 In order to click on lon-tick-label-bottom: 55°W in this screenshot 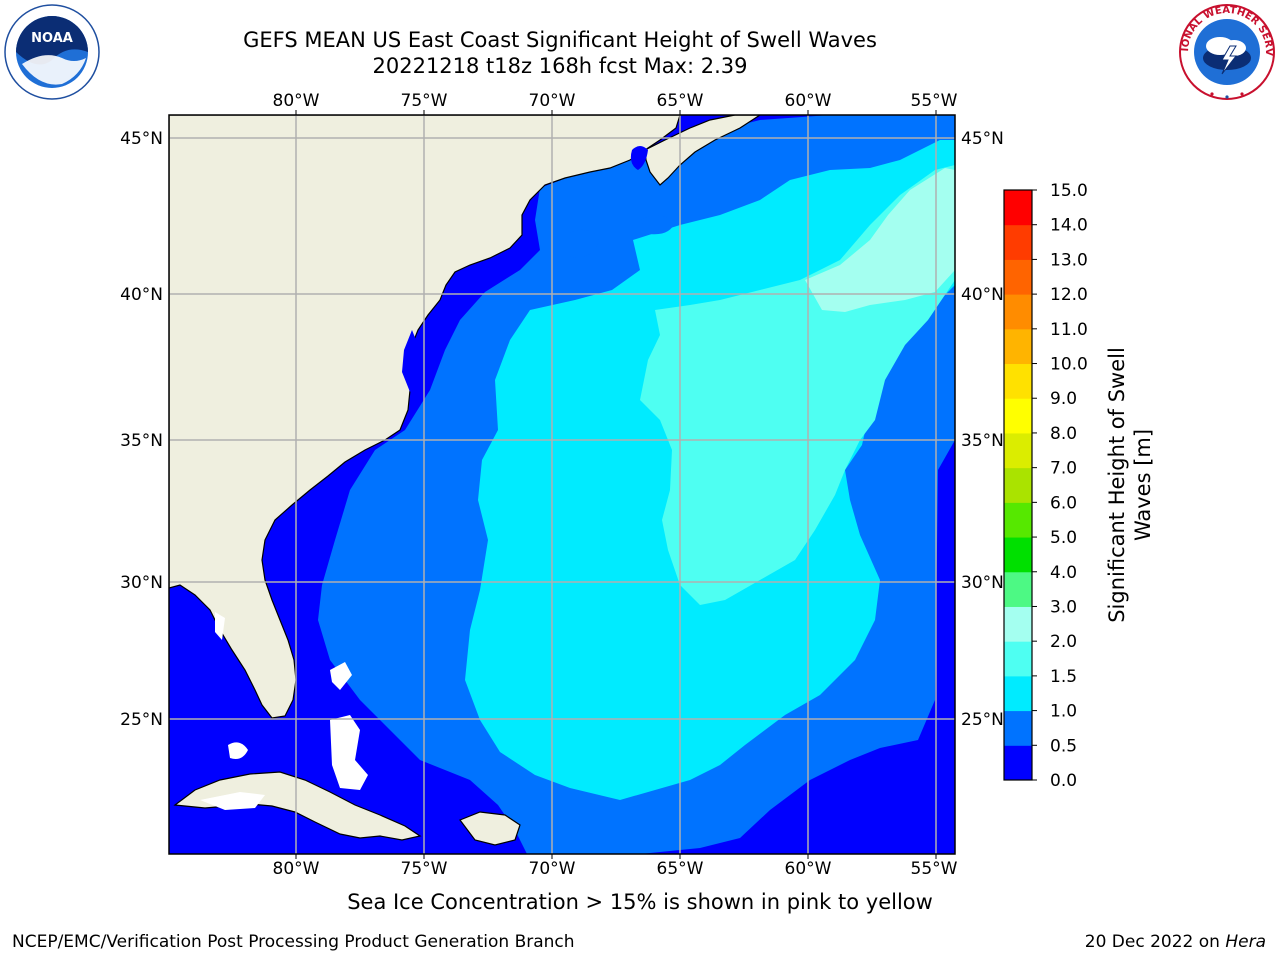, I will do `click(934, 869)`.